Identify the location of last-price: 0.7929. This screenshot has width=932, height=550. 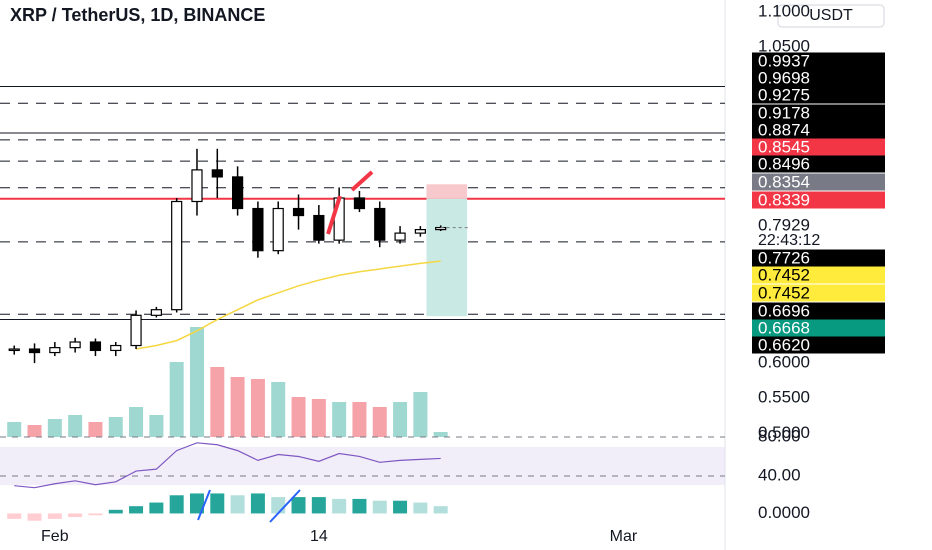
(784, 224).